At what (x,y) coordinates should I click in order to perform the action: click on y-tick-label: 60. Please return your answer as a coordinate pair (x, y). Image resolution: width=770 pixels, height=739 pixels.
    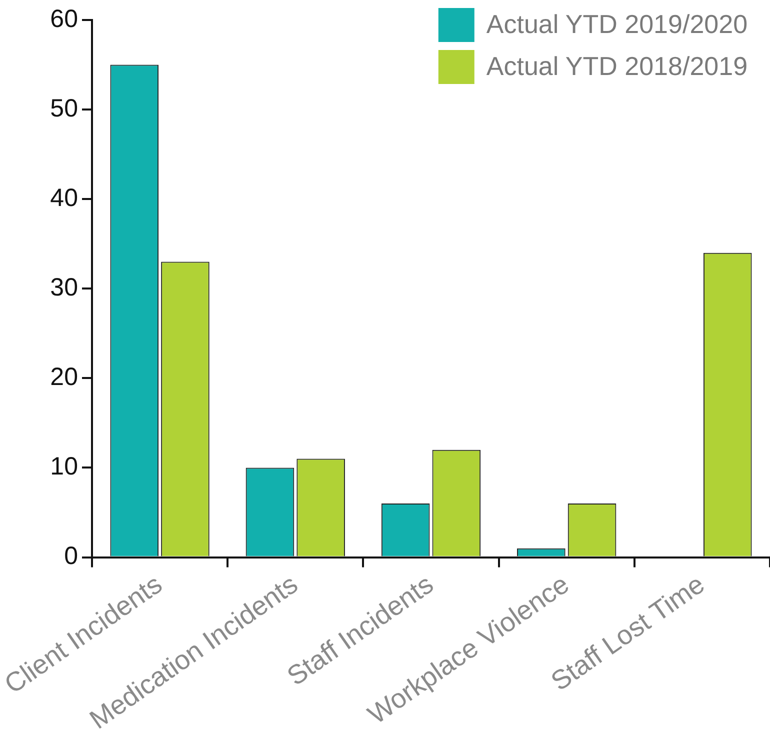
    Looking at the image, I should click on (64, 18).